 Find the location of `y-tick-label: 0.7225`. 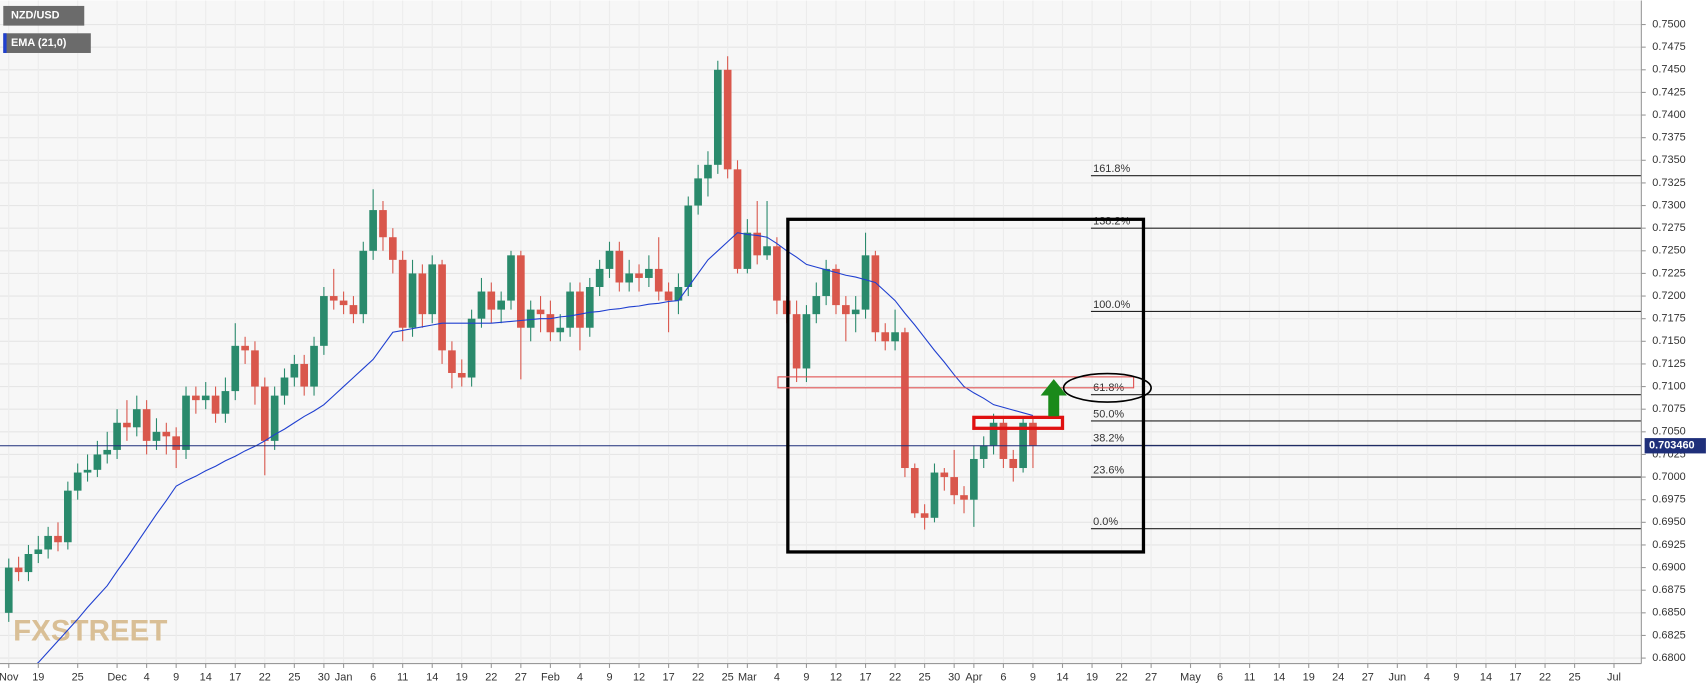

y-tick-label: 0.7225 is located at coordinates (1668, 273).